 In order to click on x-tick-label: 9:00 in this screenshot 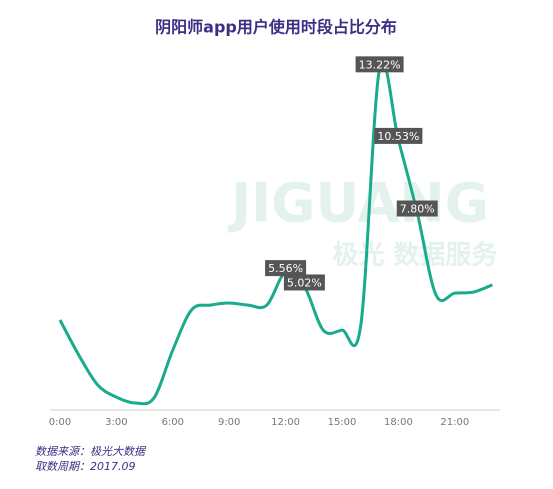, I will do `click(229, 422)`.